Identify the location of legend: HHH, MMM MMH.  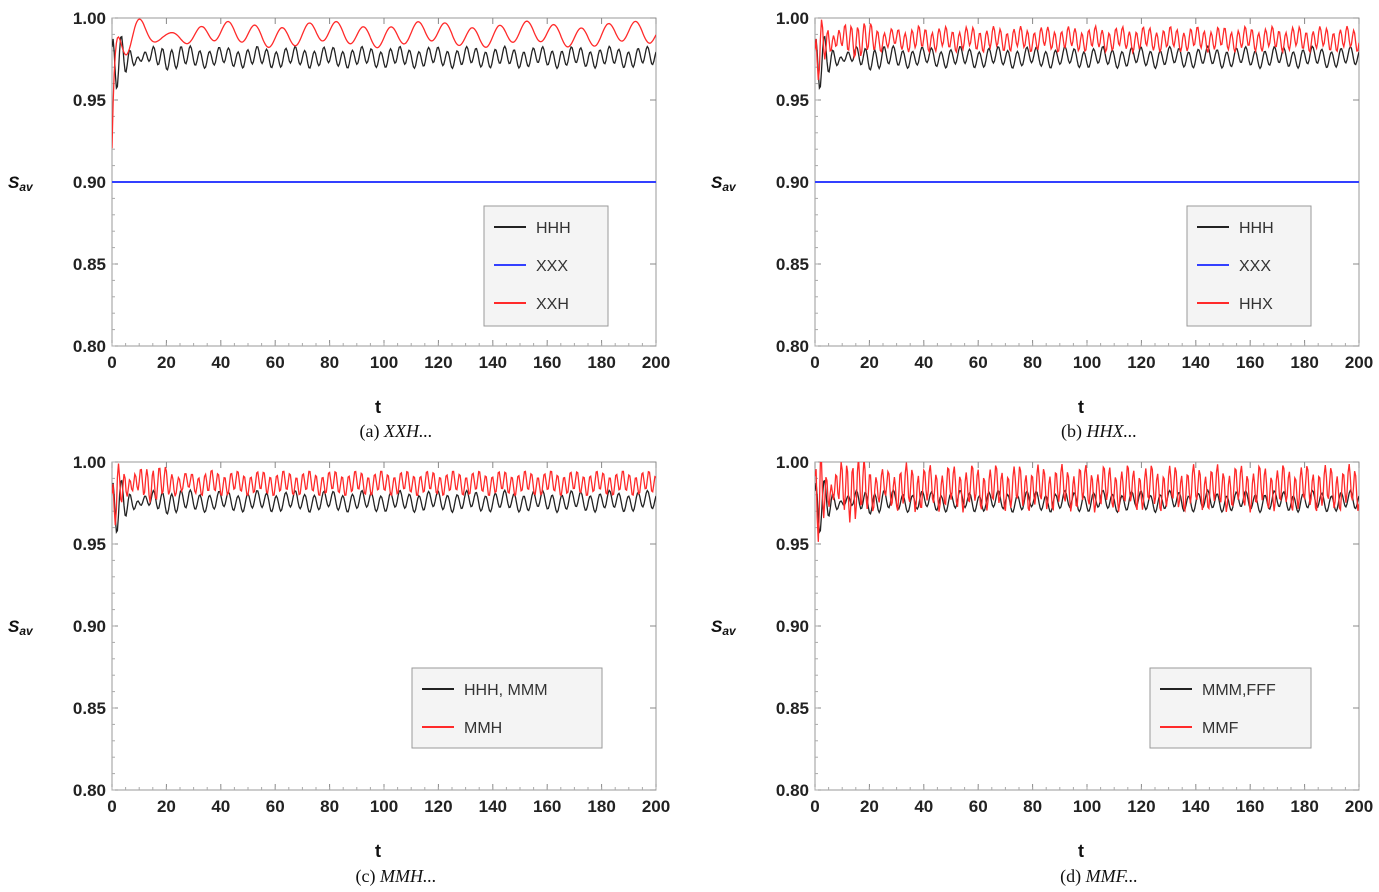
(507, 708).